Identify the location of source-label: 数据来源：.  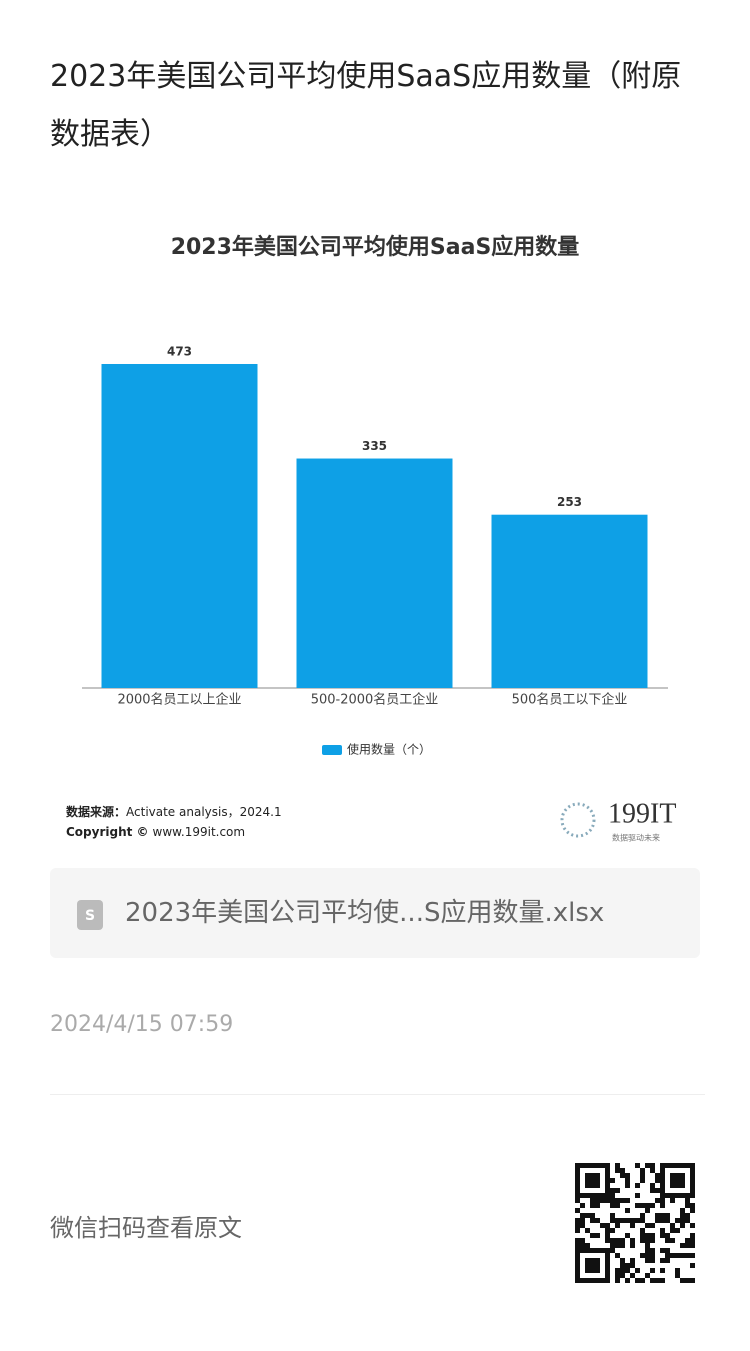
(96, 811).